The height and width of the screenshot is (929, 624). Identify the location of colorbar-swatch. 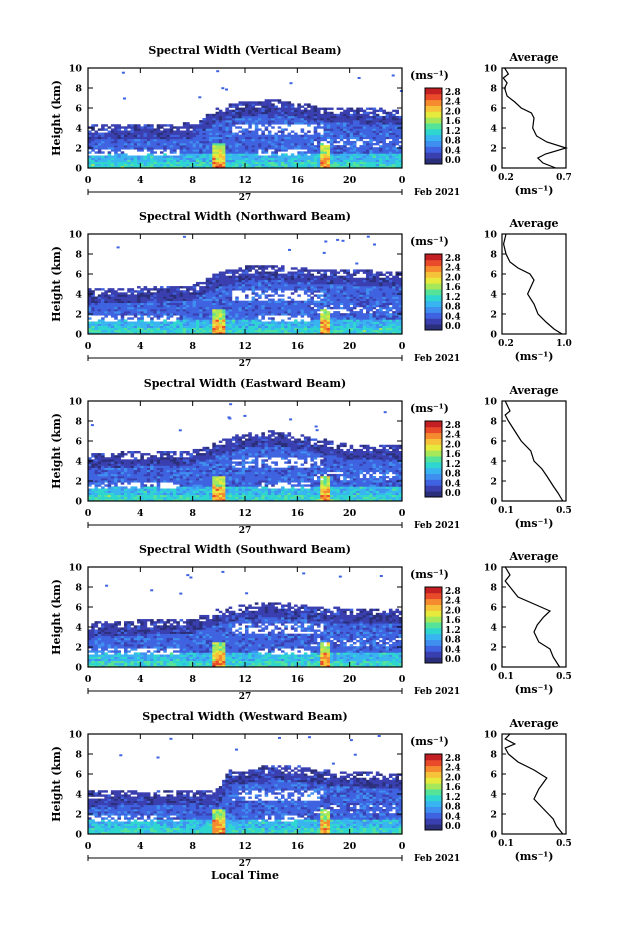
(433, 286).